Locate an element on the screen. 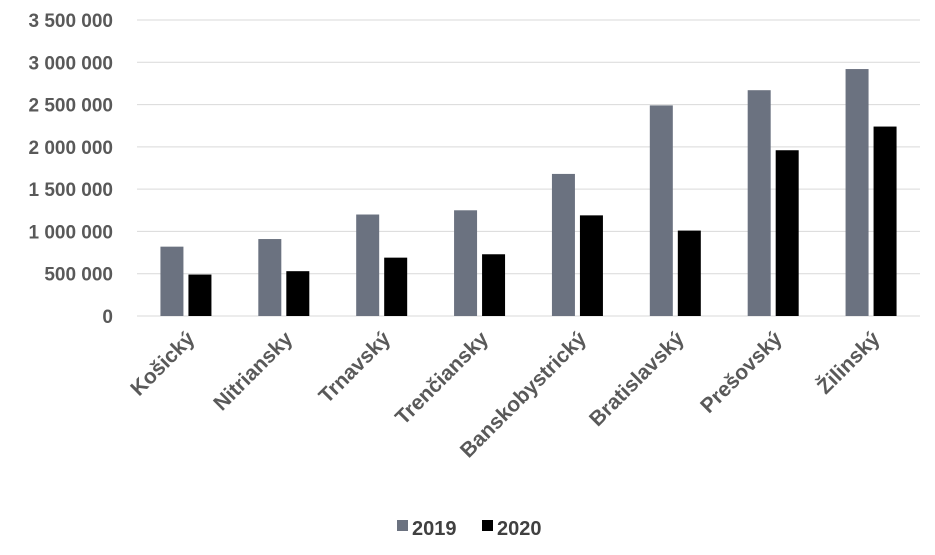  y-tick-label: 2 000 000 is located at coordinates (70, 148).